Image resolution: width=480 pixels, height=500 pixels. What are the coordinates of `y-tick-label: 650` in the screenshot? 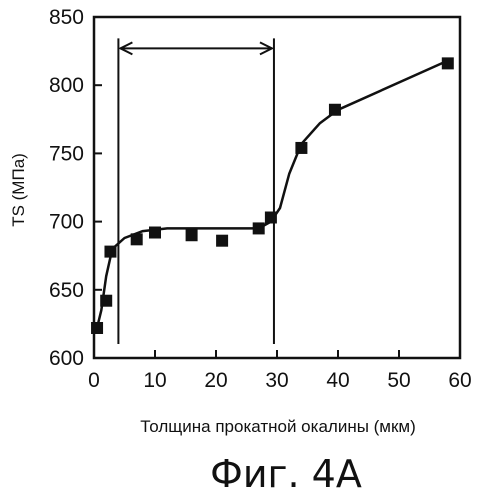 It's located at (66, 290).